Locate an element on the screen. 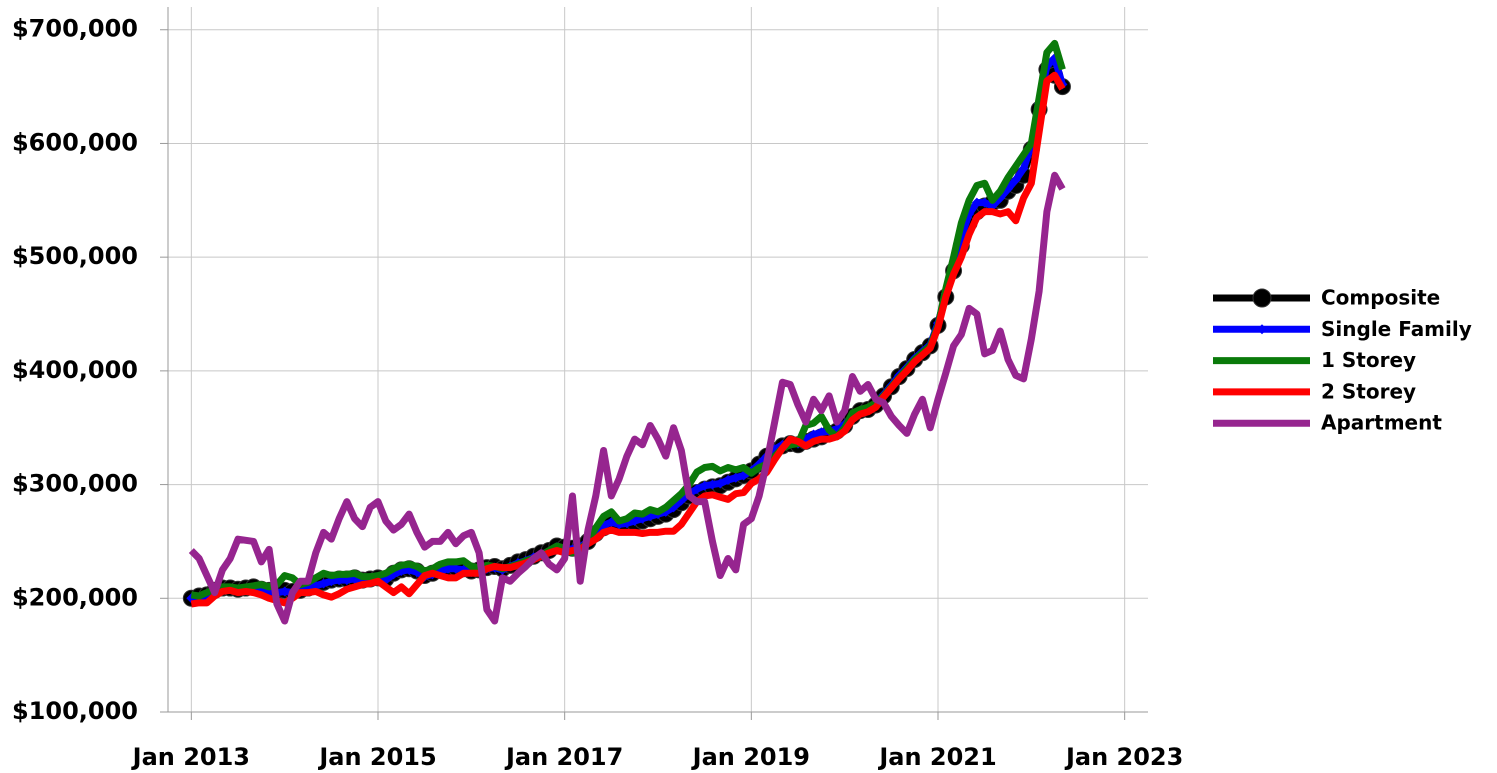 The width and height of the screenshot is (1497, 773). legend-label: Single Family is located at coordinates (1396, 329).